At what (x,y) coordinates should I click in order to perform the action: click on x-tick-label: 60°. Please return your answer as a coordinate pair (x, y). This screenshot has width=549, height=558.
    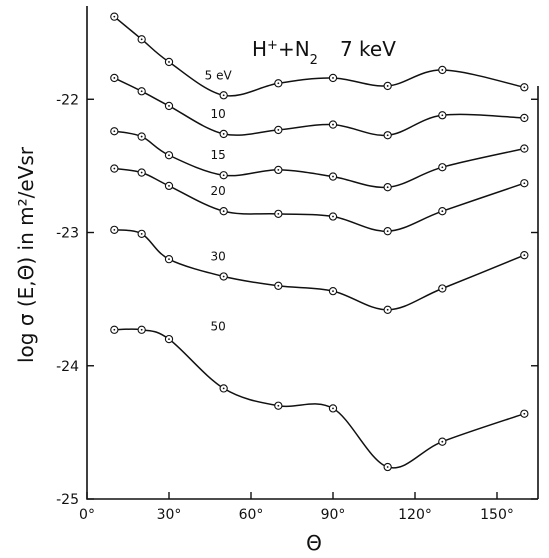
    Looking at the image, I should click on (251, 515).